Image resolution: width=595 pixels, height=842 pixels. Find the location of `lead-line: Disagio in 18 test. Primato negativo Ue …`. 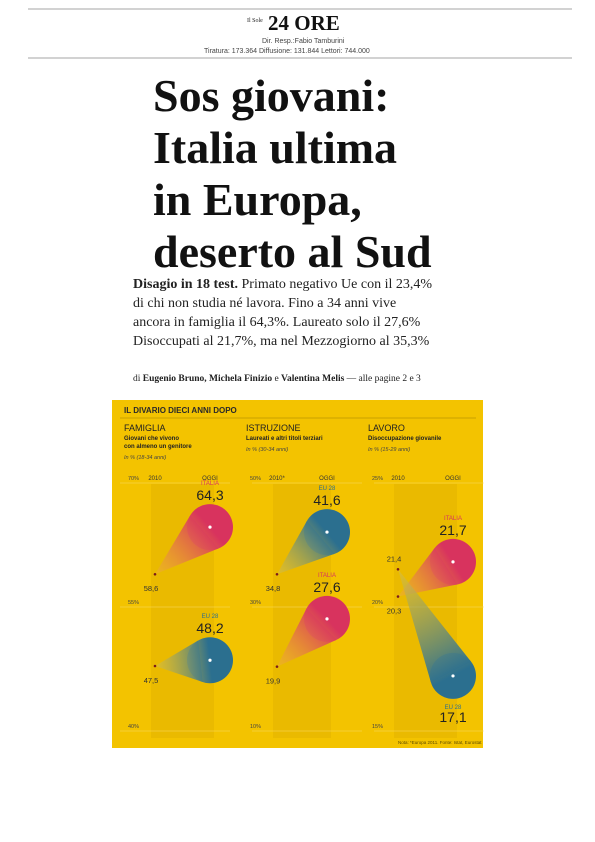

lead-line: Disagio in 18 test. Primato negativo Ue … is located at coordinates (282, 284).